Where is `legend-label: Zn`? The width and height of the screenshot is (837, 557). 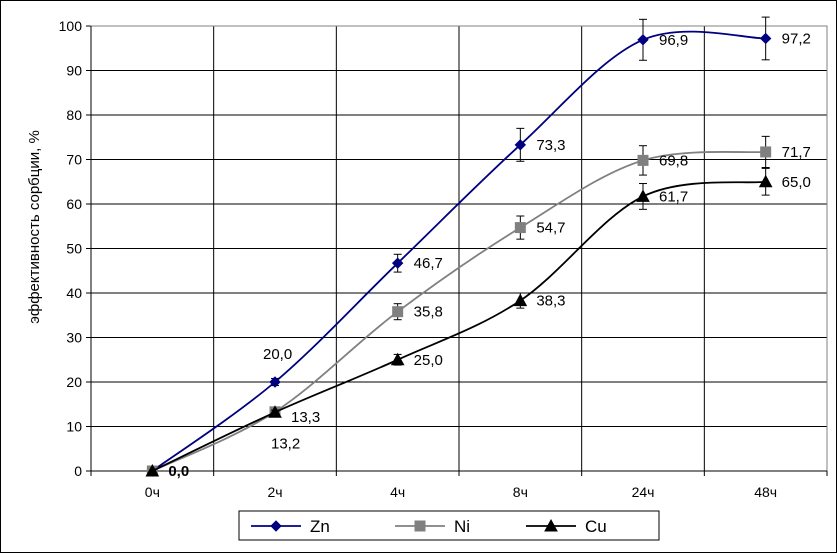 legend-label: Zn is located at coordinates (320, 526).